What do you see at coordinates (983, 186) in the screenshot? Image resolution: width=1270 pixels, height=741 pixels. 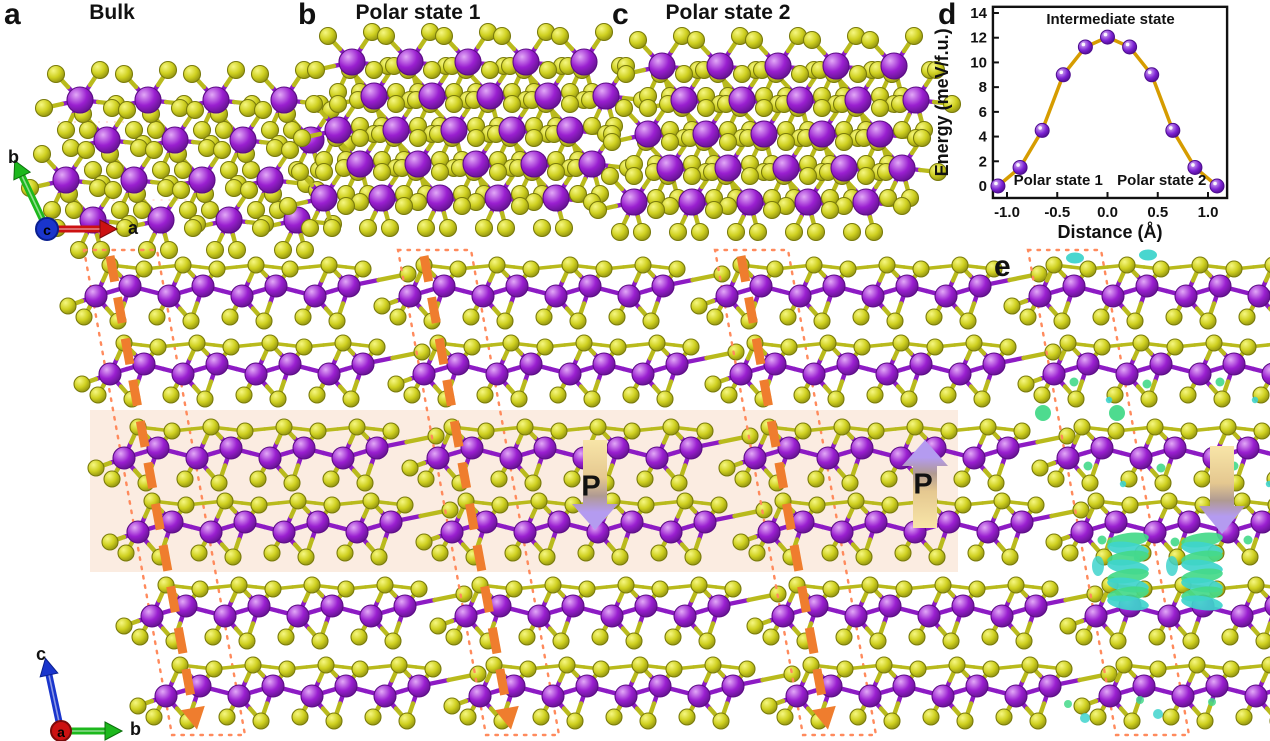 I see `y-tick-label: 0` at bounding box center [983, 186].